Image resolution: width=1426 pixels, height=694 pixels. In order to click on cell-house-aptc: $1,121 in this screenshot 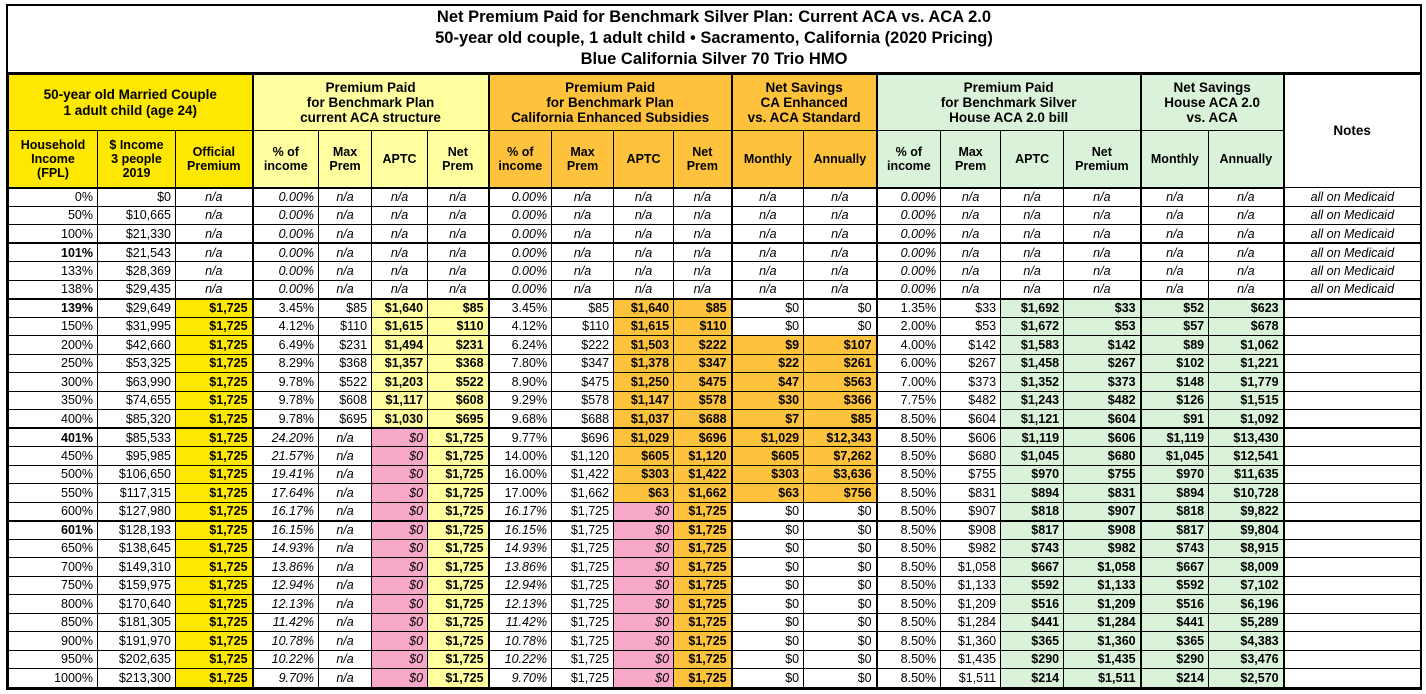, I will do `click(1032, 419)`.